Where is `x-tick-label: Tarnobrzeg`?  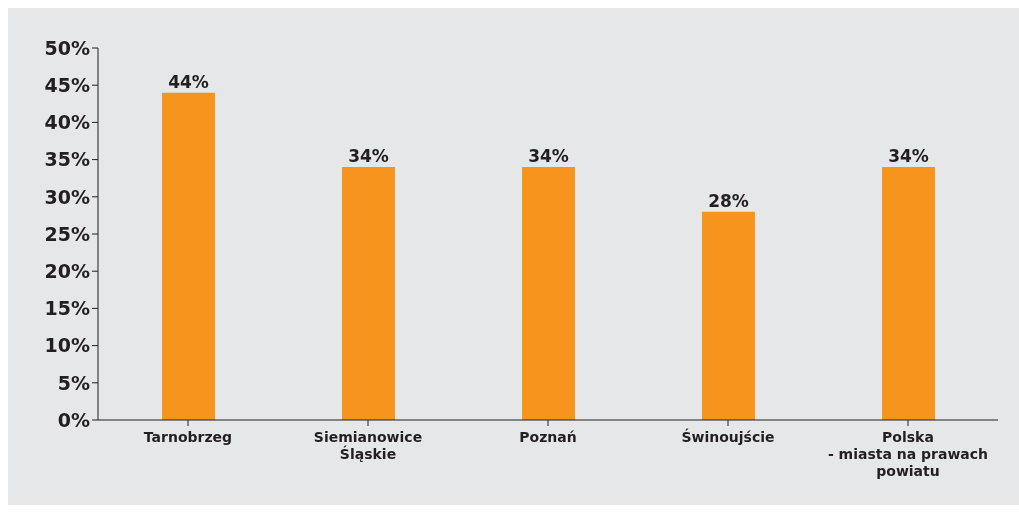 x-tick-label: Tarnobrzeg is located at coordinates (188, 437).